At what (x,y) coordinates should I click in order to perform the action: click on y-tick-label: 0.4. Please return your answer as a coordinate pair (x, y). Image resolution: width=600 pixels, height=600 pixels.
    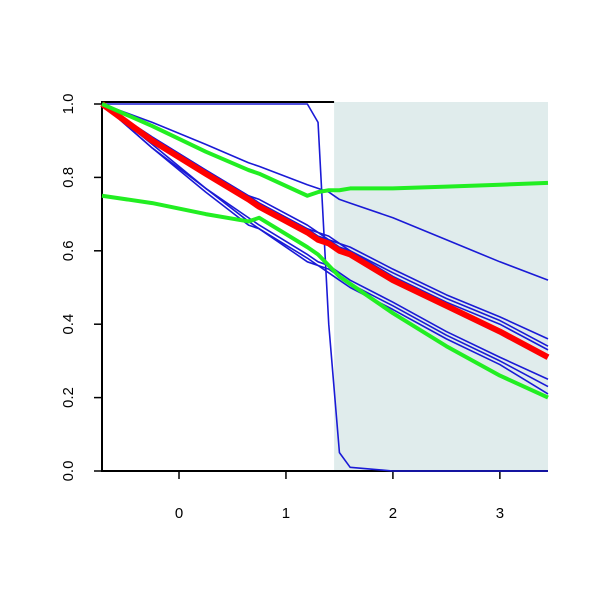
    Looking at the image, I should click on (68, 324).